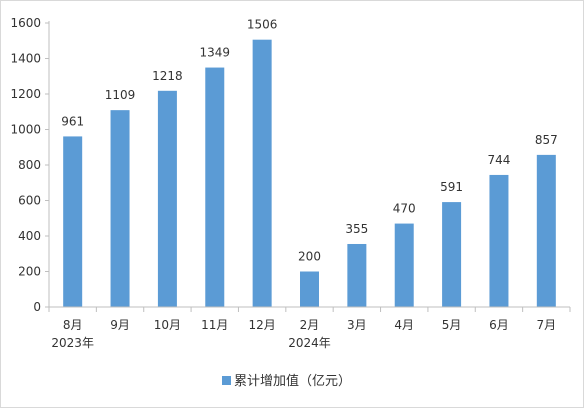 The image size is (584, 409). I want to click on x-axis: 8月 2023年 9月 10月 11月 12月 2月 2024年 3月 4月 5月 6月 7月, so click(309, 328).